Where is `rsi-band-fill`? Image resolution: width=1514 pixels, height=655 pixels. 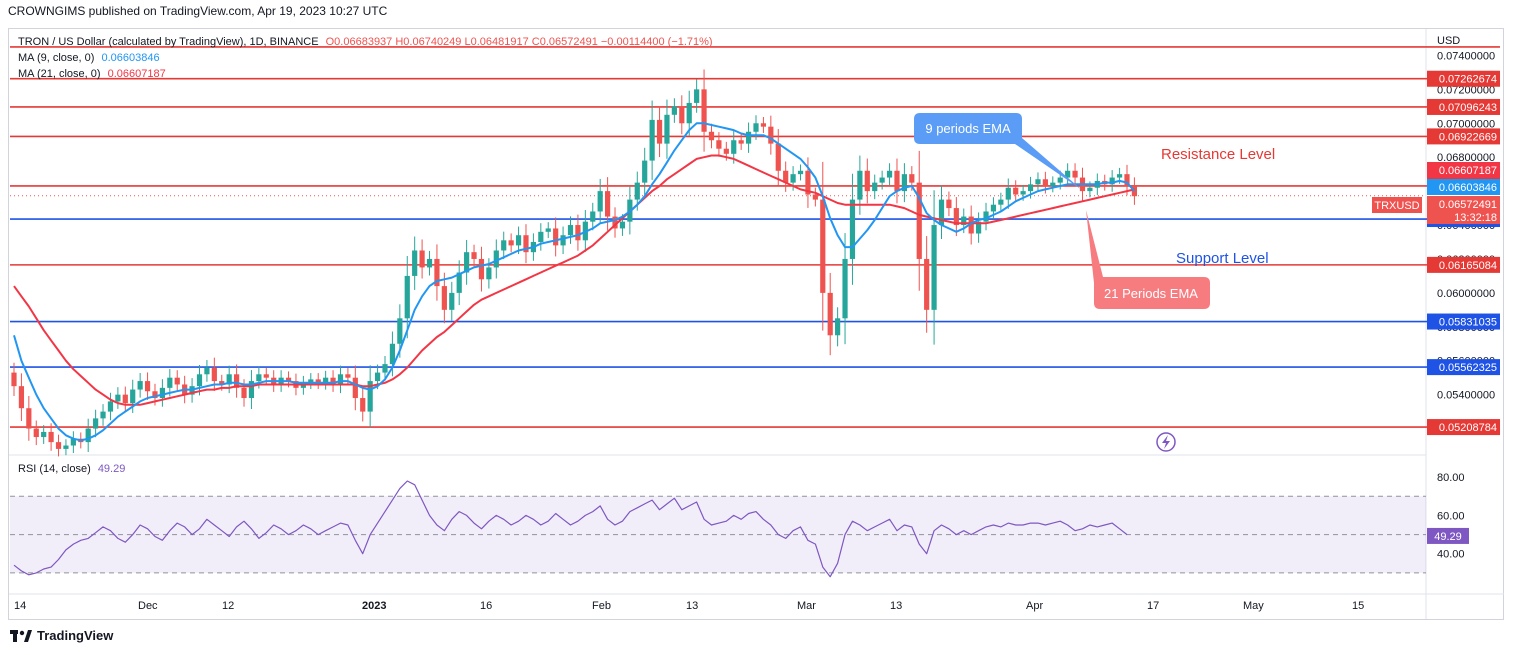 rsi-band-fill is located at coordinates (718, 534).